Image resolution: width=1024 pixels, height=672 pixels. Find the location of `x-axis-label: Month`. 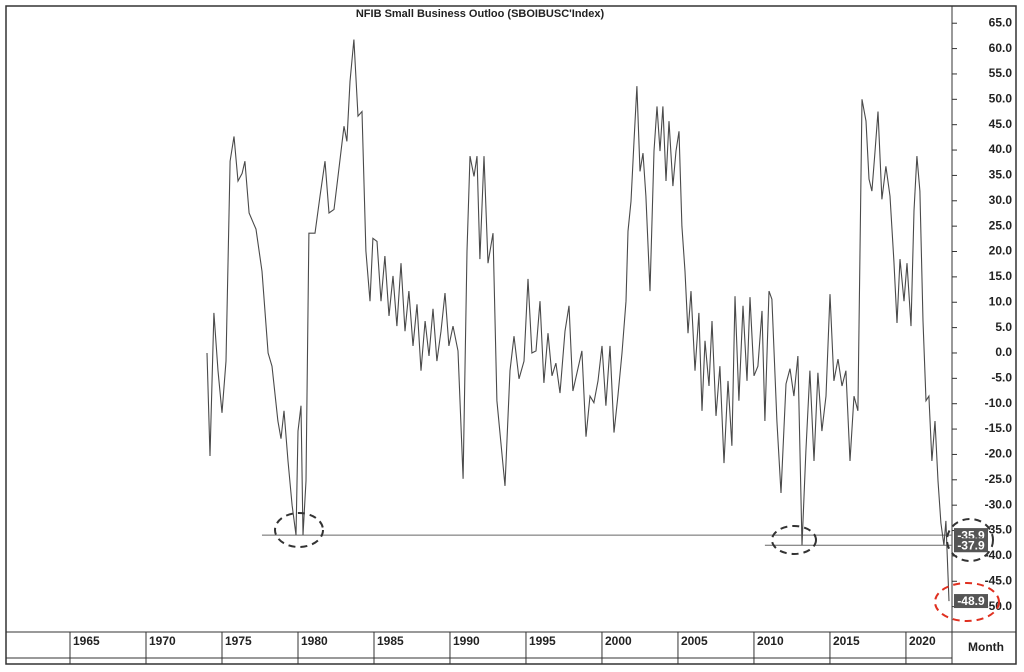

x-axis-label: Month is located at coordinates (986, 647).